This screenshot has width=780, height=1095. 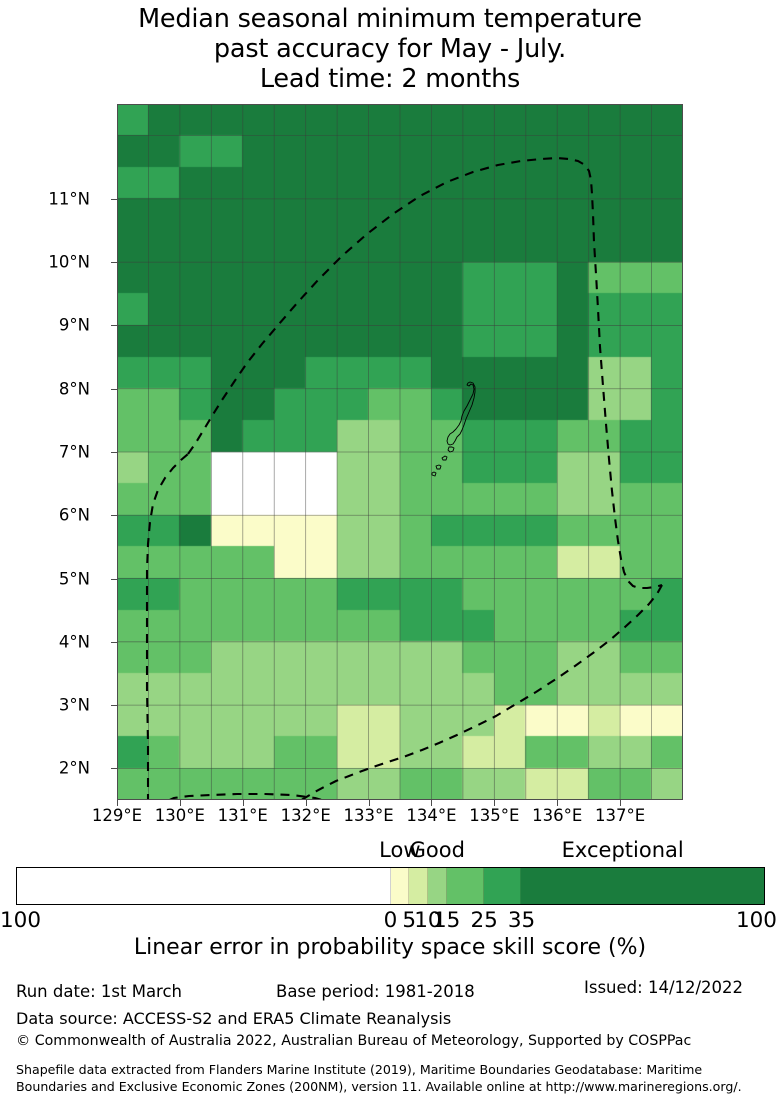 What do you see at coordinates (390, 19) in the screenshot?
I see `title-line-1: Median seasonal minimum temperature` at bounding box center [390, 19].